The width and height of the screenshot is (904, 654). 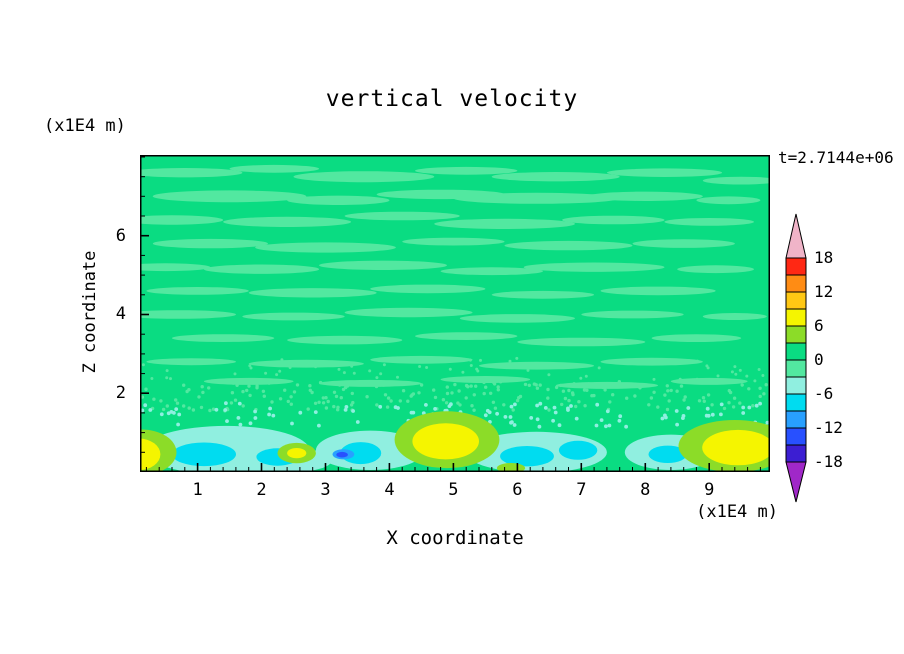 What do you see at coordinates (517, 490) in the screenshot?
I see `x-tick-label: 6` at bounding box center [517, 490].